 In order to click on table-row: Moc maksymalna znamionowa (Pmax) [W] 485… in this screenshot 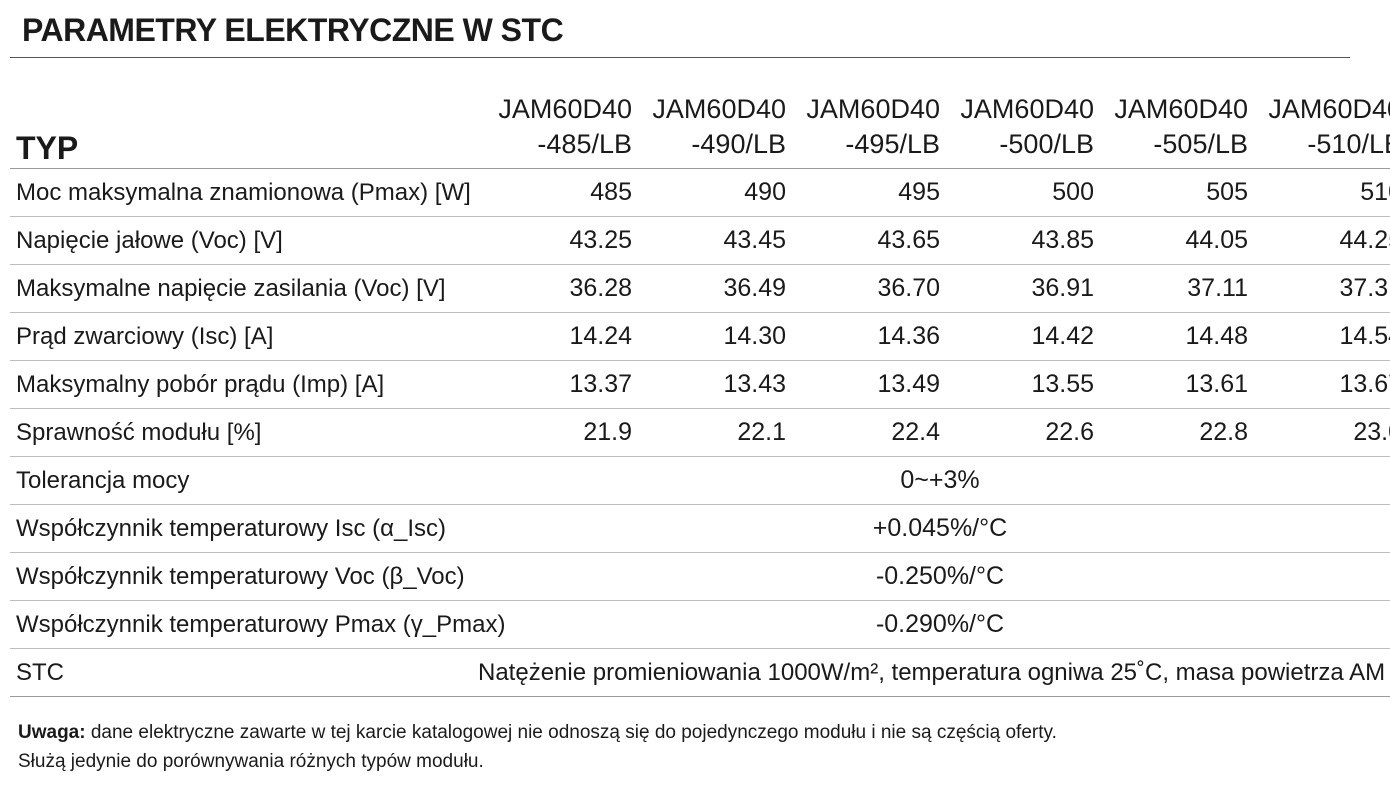, I will do `click(700, 192)`.